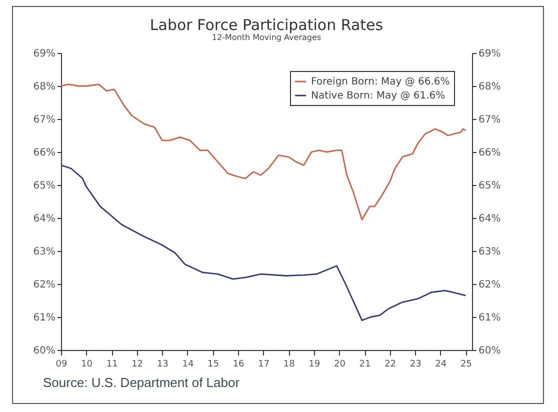 The height and width of the screenshot is (412, 558). What do you see at coordinates (489, 219) in the screenshot?
I see `y2-tick-label: 64%` at bounding box center [489, 219].